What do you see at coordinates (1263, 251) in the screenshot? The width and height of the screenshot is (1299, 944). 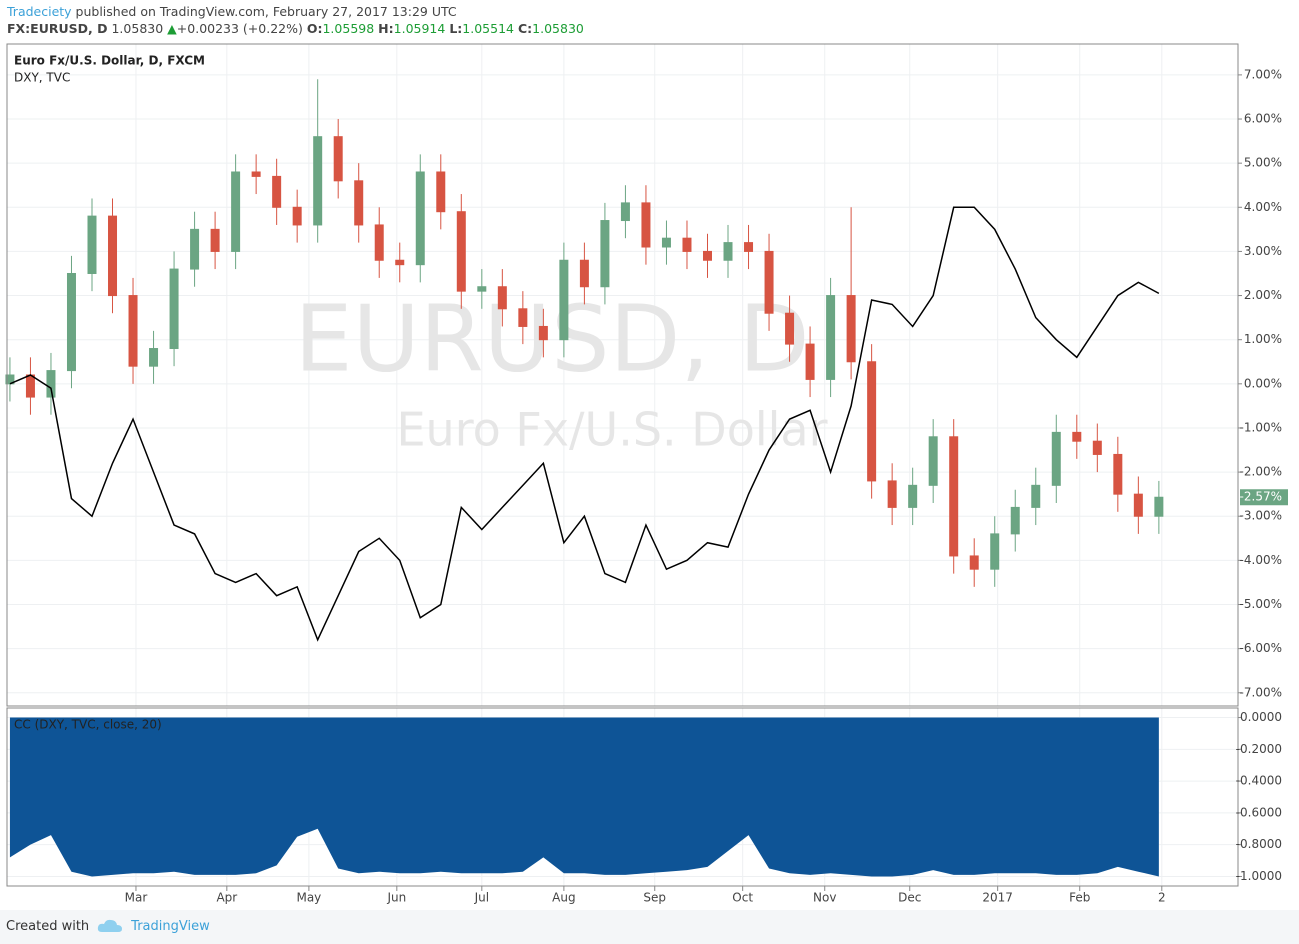 I see `y-tick-label: 3.00%` at bounding box center [1263, 251].